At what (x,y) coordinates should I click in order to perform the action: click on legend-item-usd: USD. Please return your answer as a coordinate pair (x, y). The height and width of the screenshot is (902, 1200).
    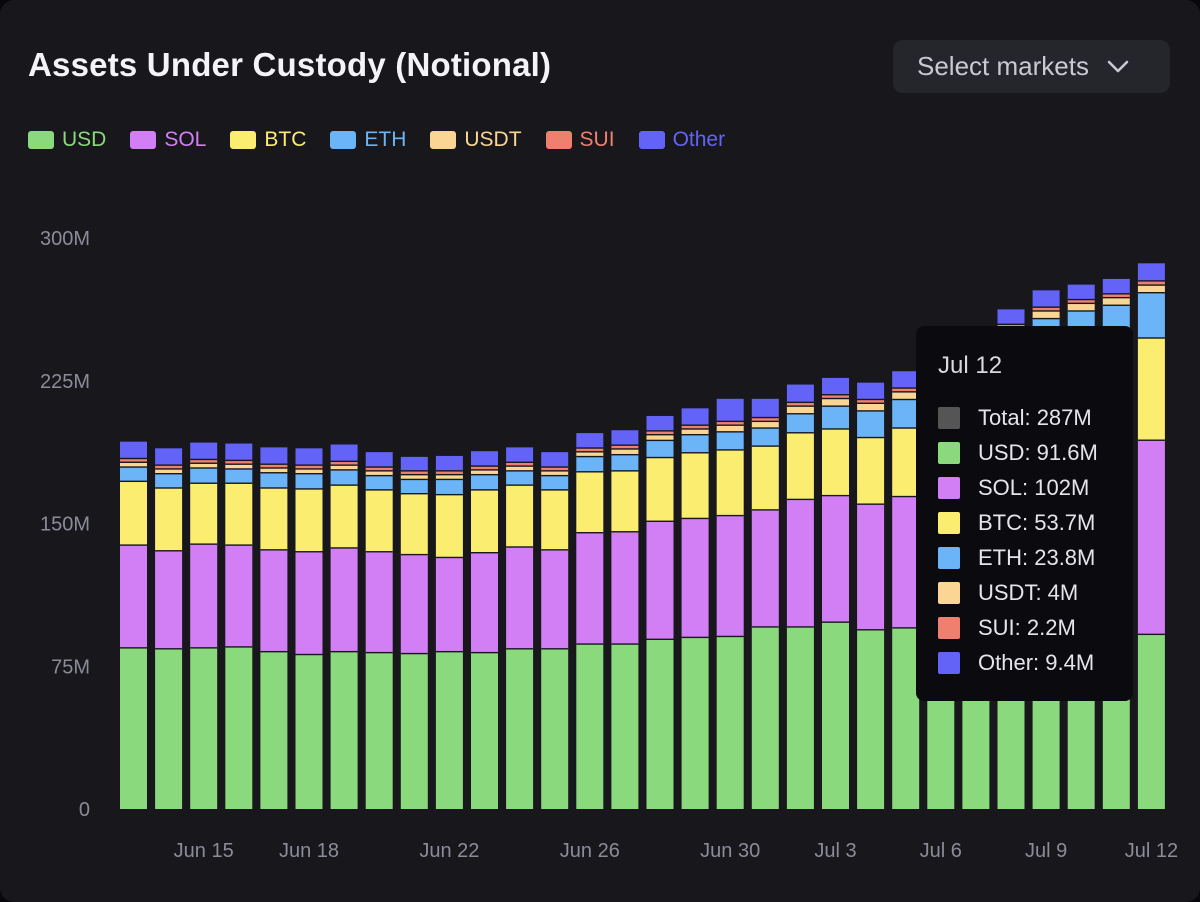
    Looking at the image, I should click on (67, 140).